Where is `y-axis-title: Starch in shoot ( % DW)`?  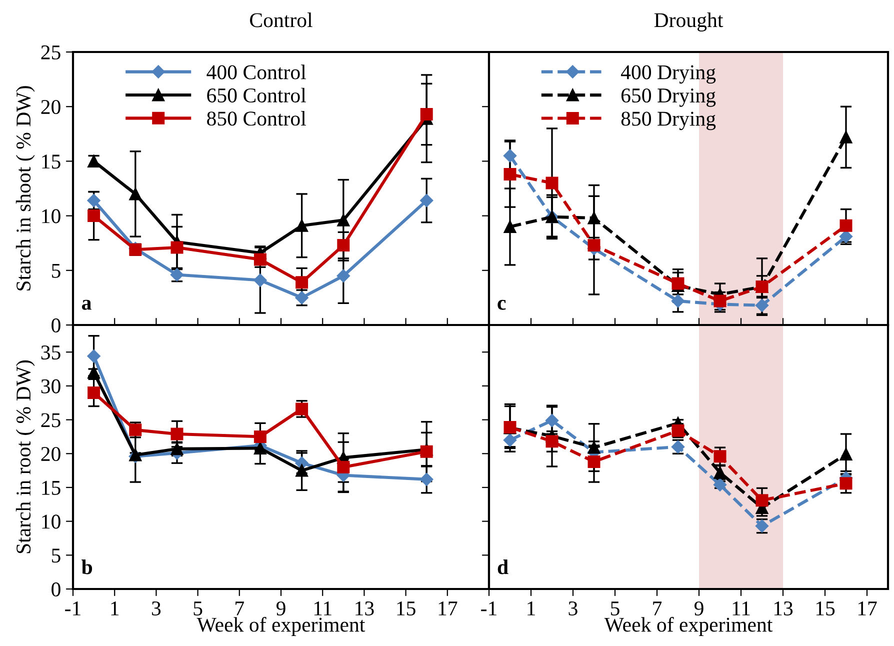 y-axis-title: Starch in shoot ( % DW) is located at coordinates (25, 188).